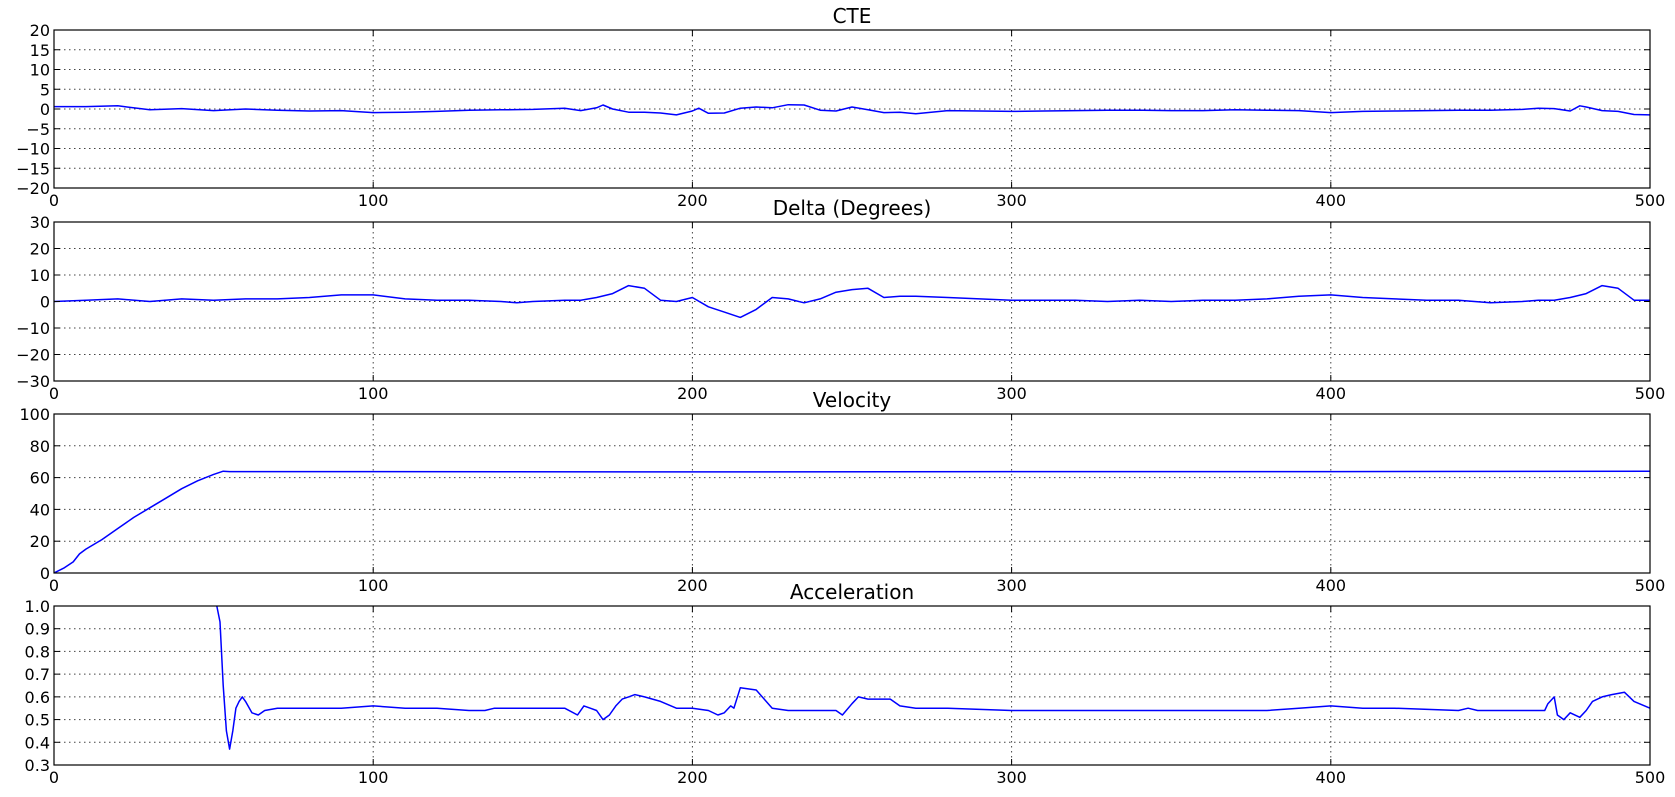  Describe the element at coordinates (40, 222) in the screenshot. I see `y-tick-label: 30` at that location.